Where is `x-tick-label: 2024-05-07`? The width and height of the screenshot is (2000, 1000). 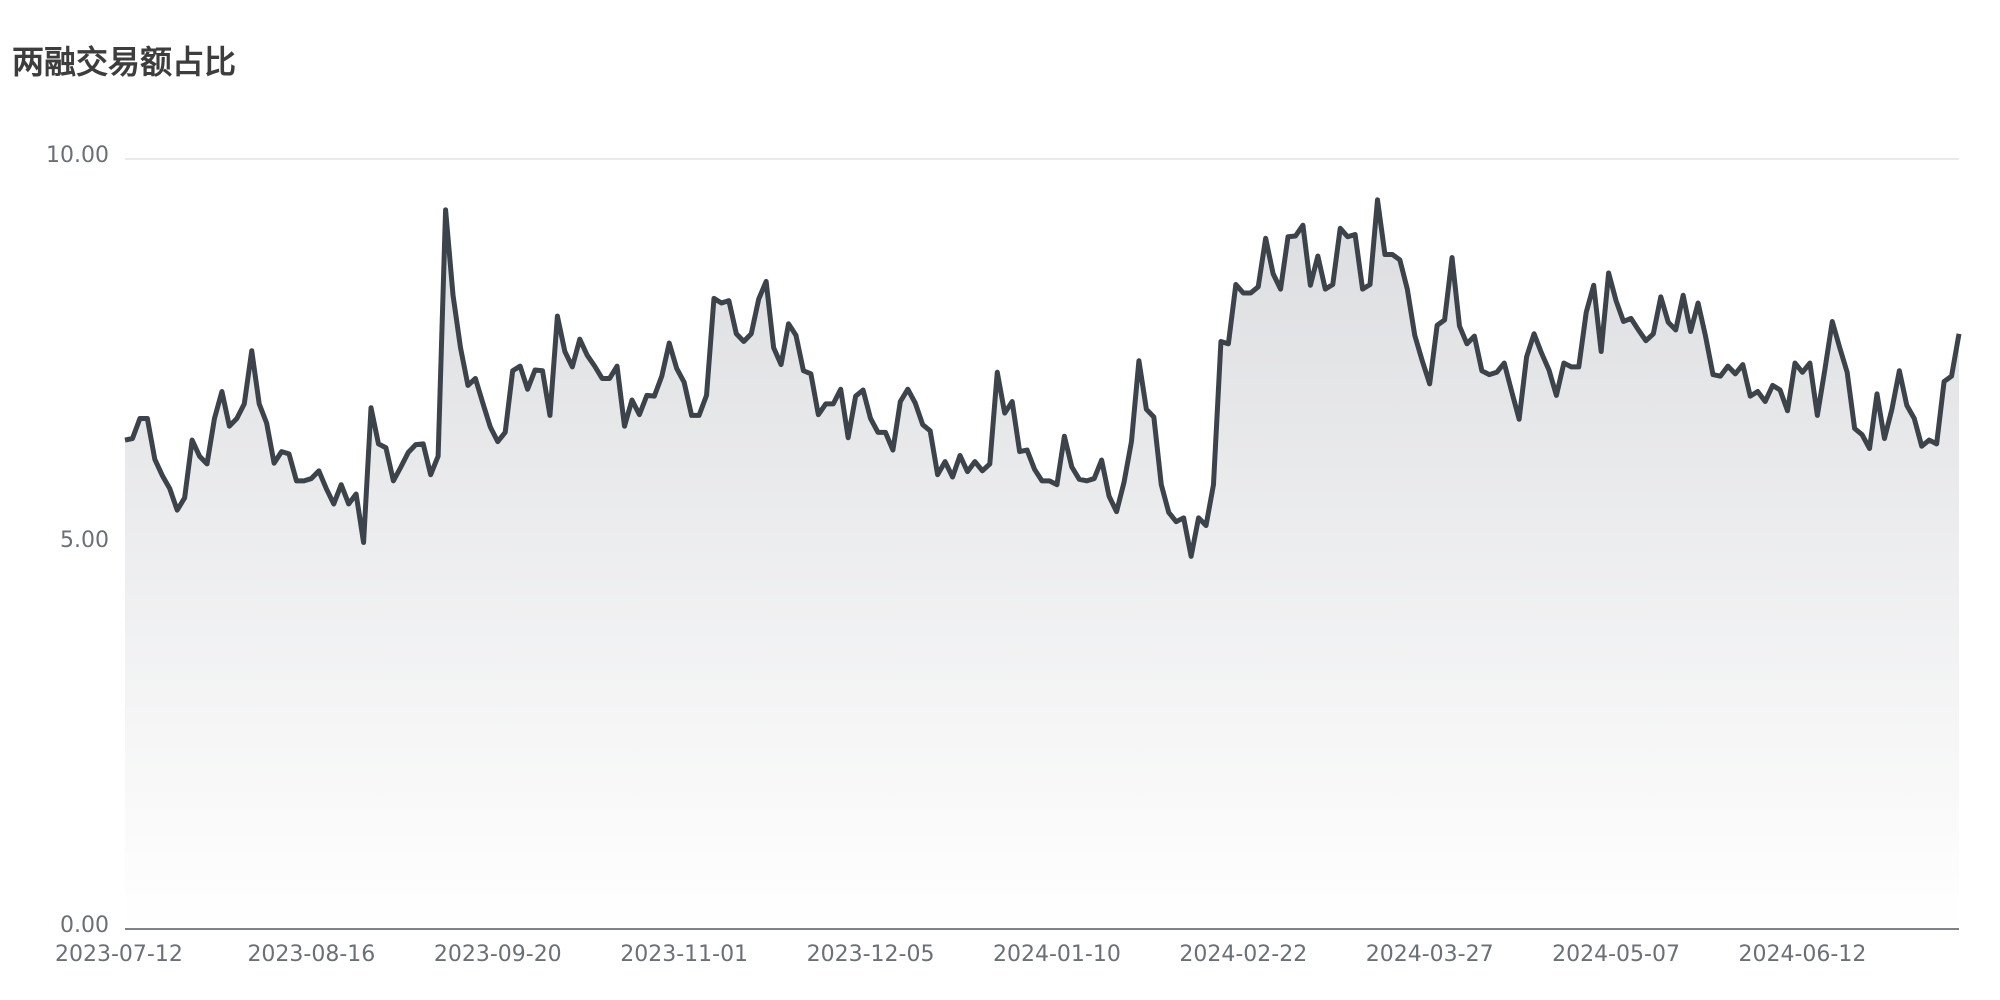
x-tick-label: 2024-05-07 is located at coordinates (1616, 954).